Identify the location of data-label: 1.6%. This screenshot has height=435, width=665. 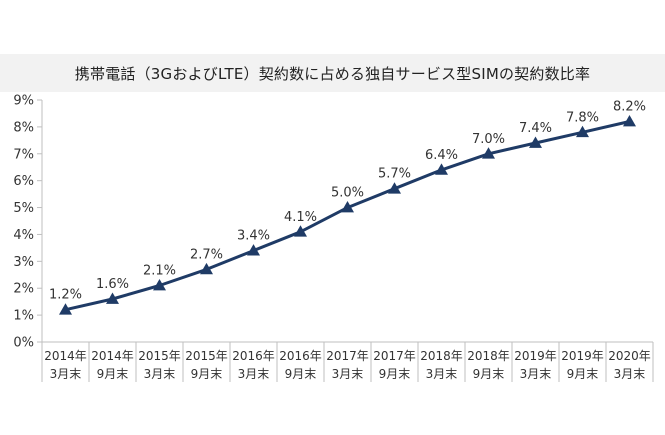
(112, 284).